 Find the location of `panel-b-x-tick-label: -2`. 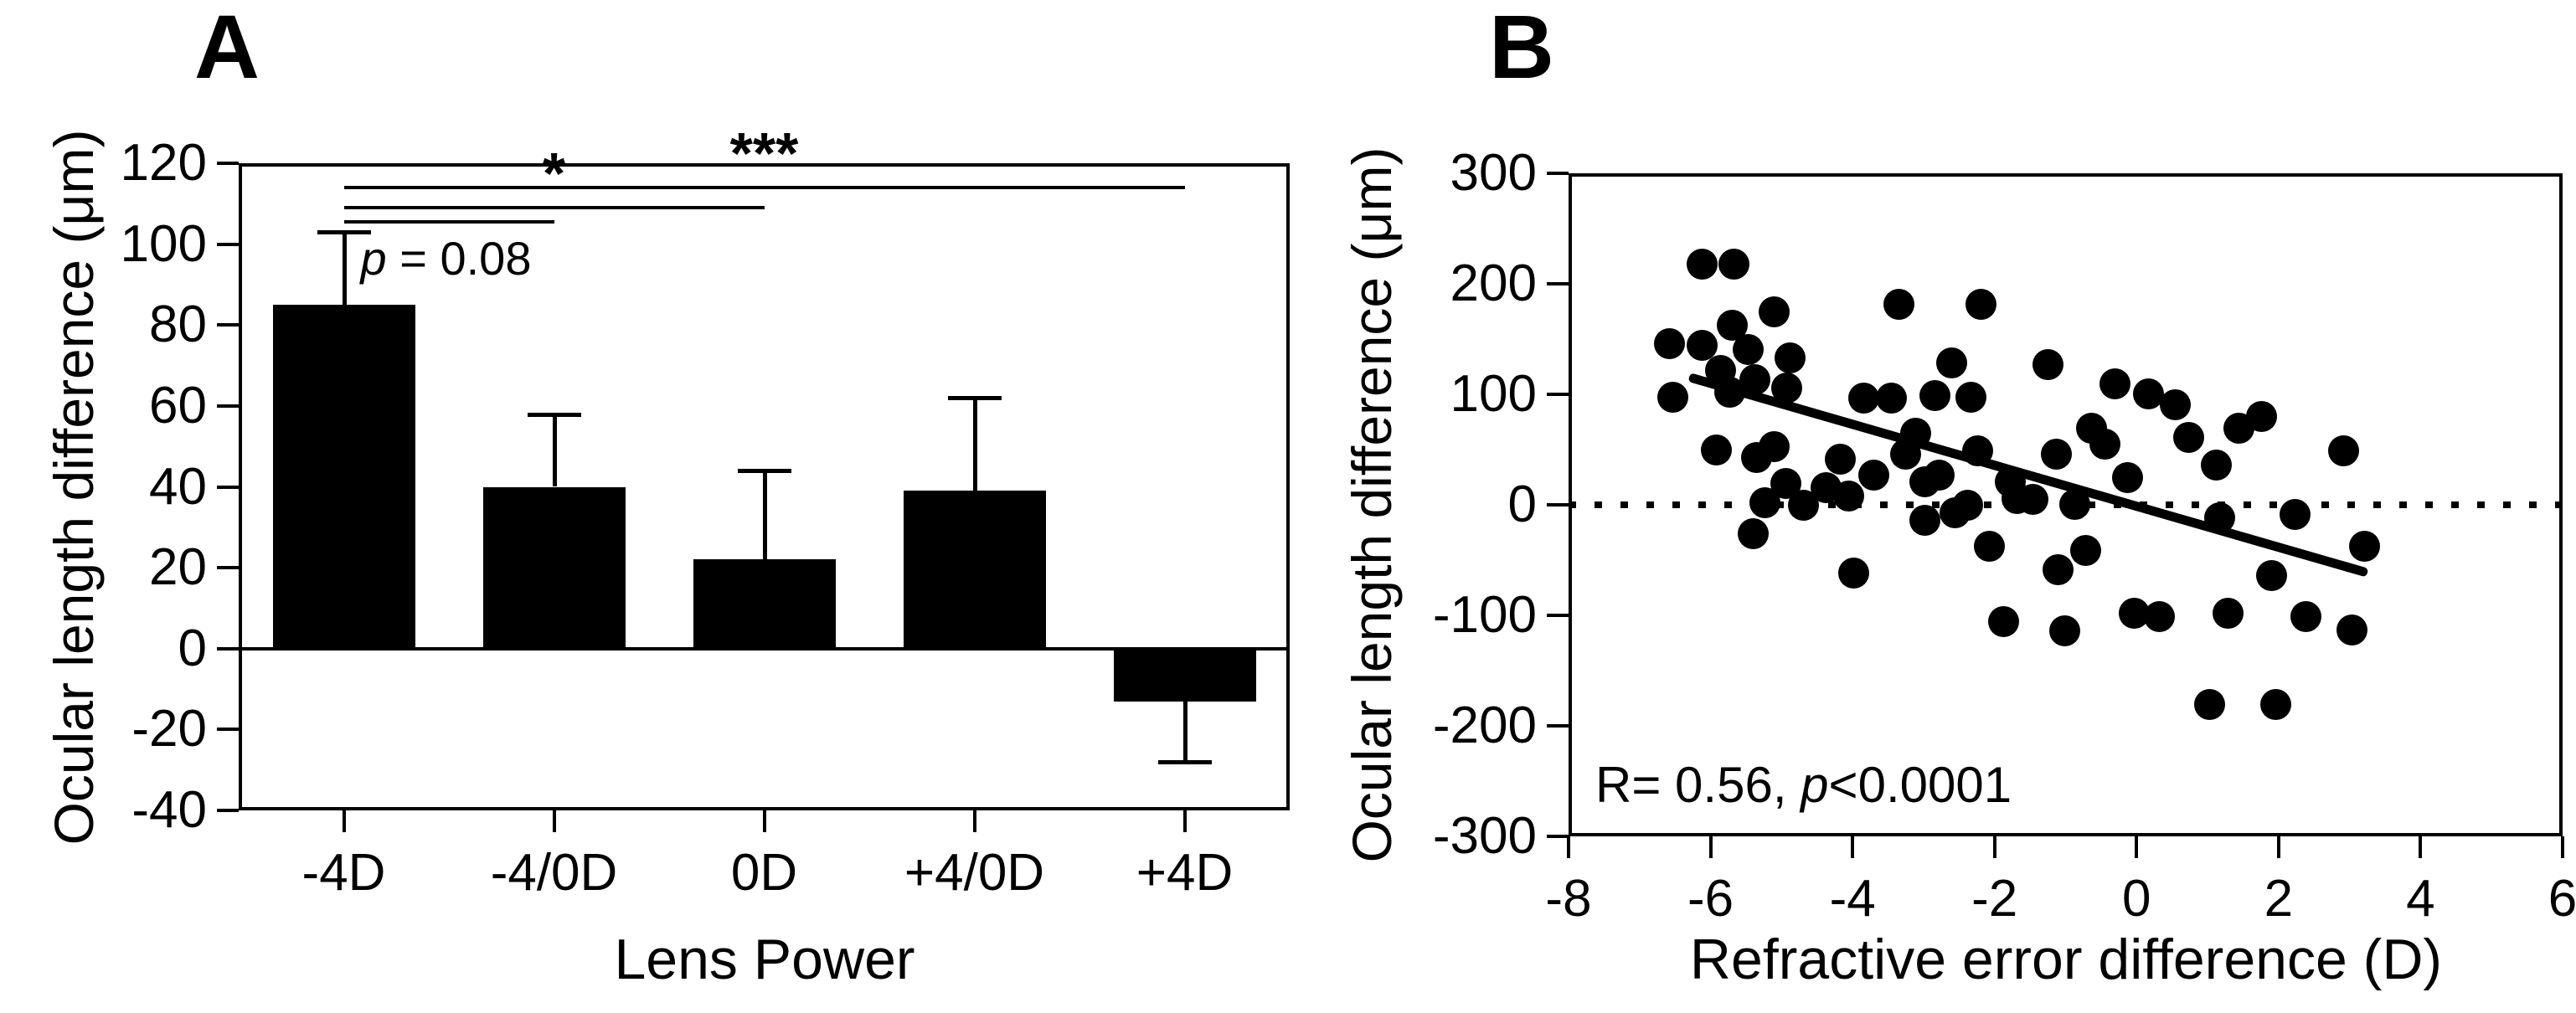

panel-b-x-tick-label: -2 is located at coordinates (1995, 899).